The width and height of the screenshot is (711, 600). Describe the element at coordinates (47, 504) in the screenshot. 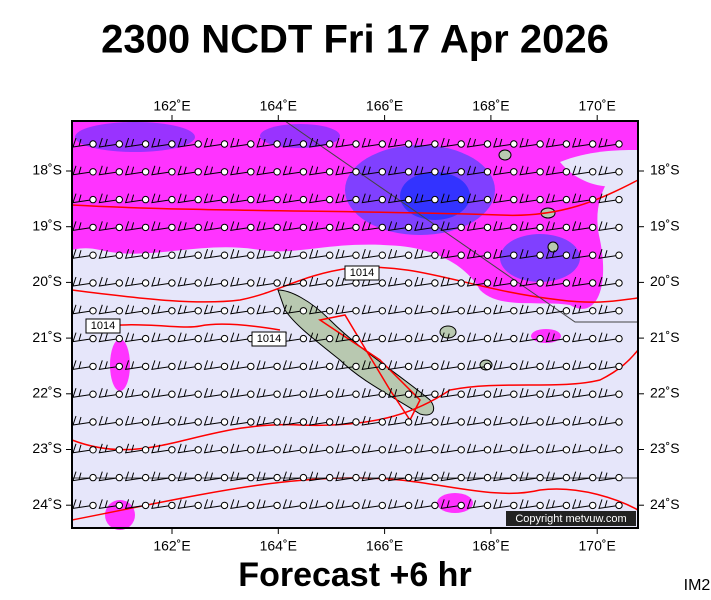

I see `lat-label: 24˚S` at that location.